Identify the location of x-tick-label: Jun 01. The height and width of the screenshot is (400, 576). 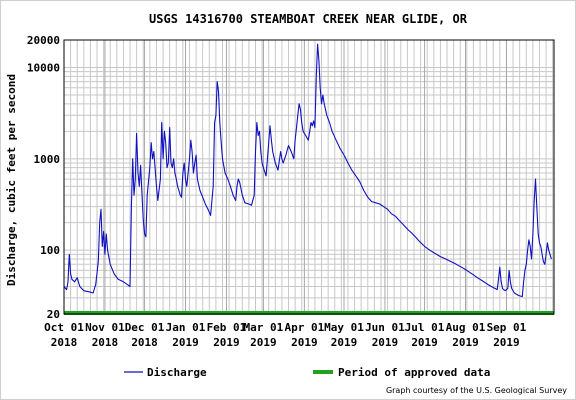
(385, 327).